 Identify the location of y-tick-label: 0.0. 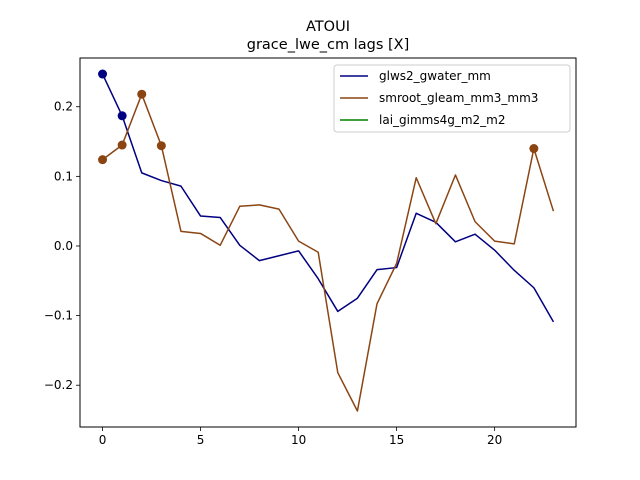
(63, 246).